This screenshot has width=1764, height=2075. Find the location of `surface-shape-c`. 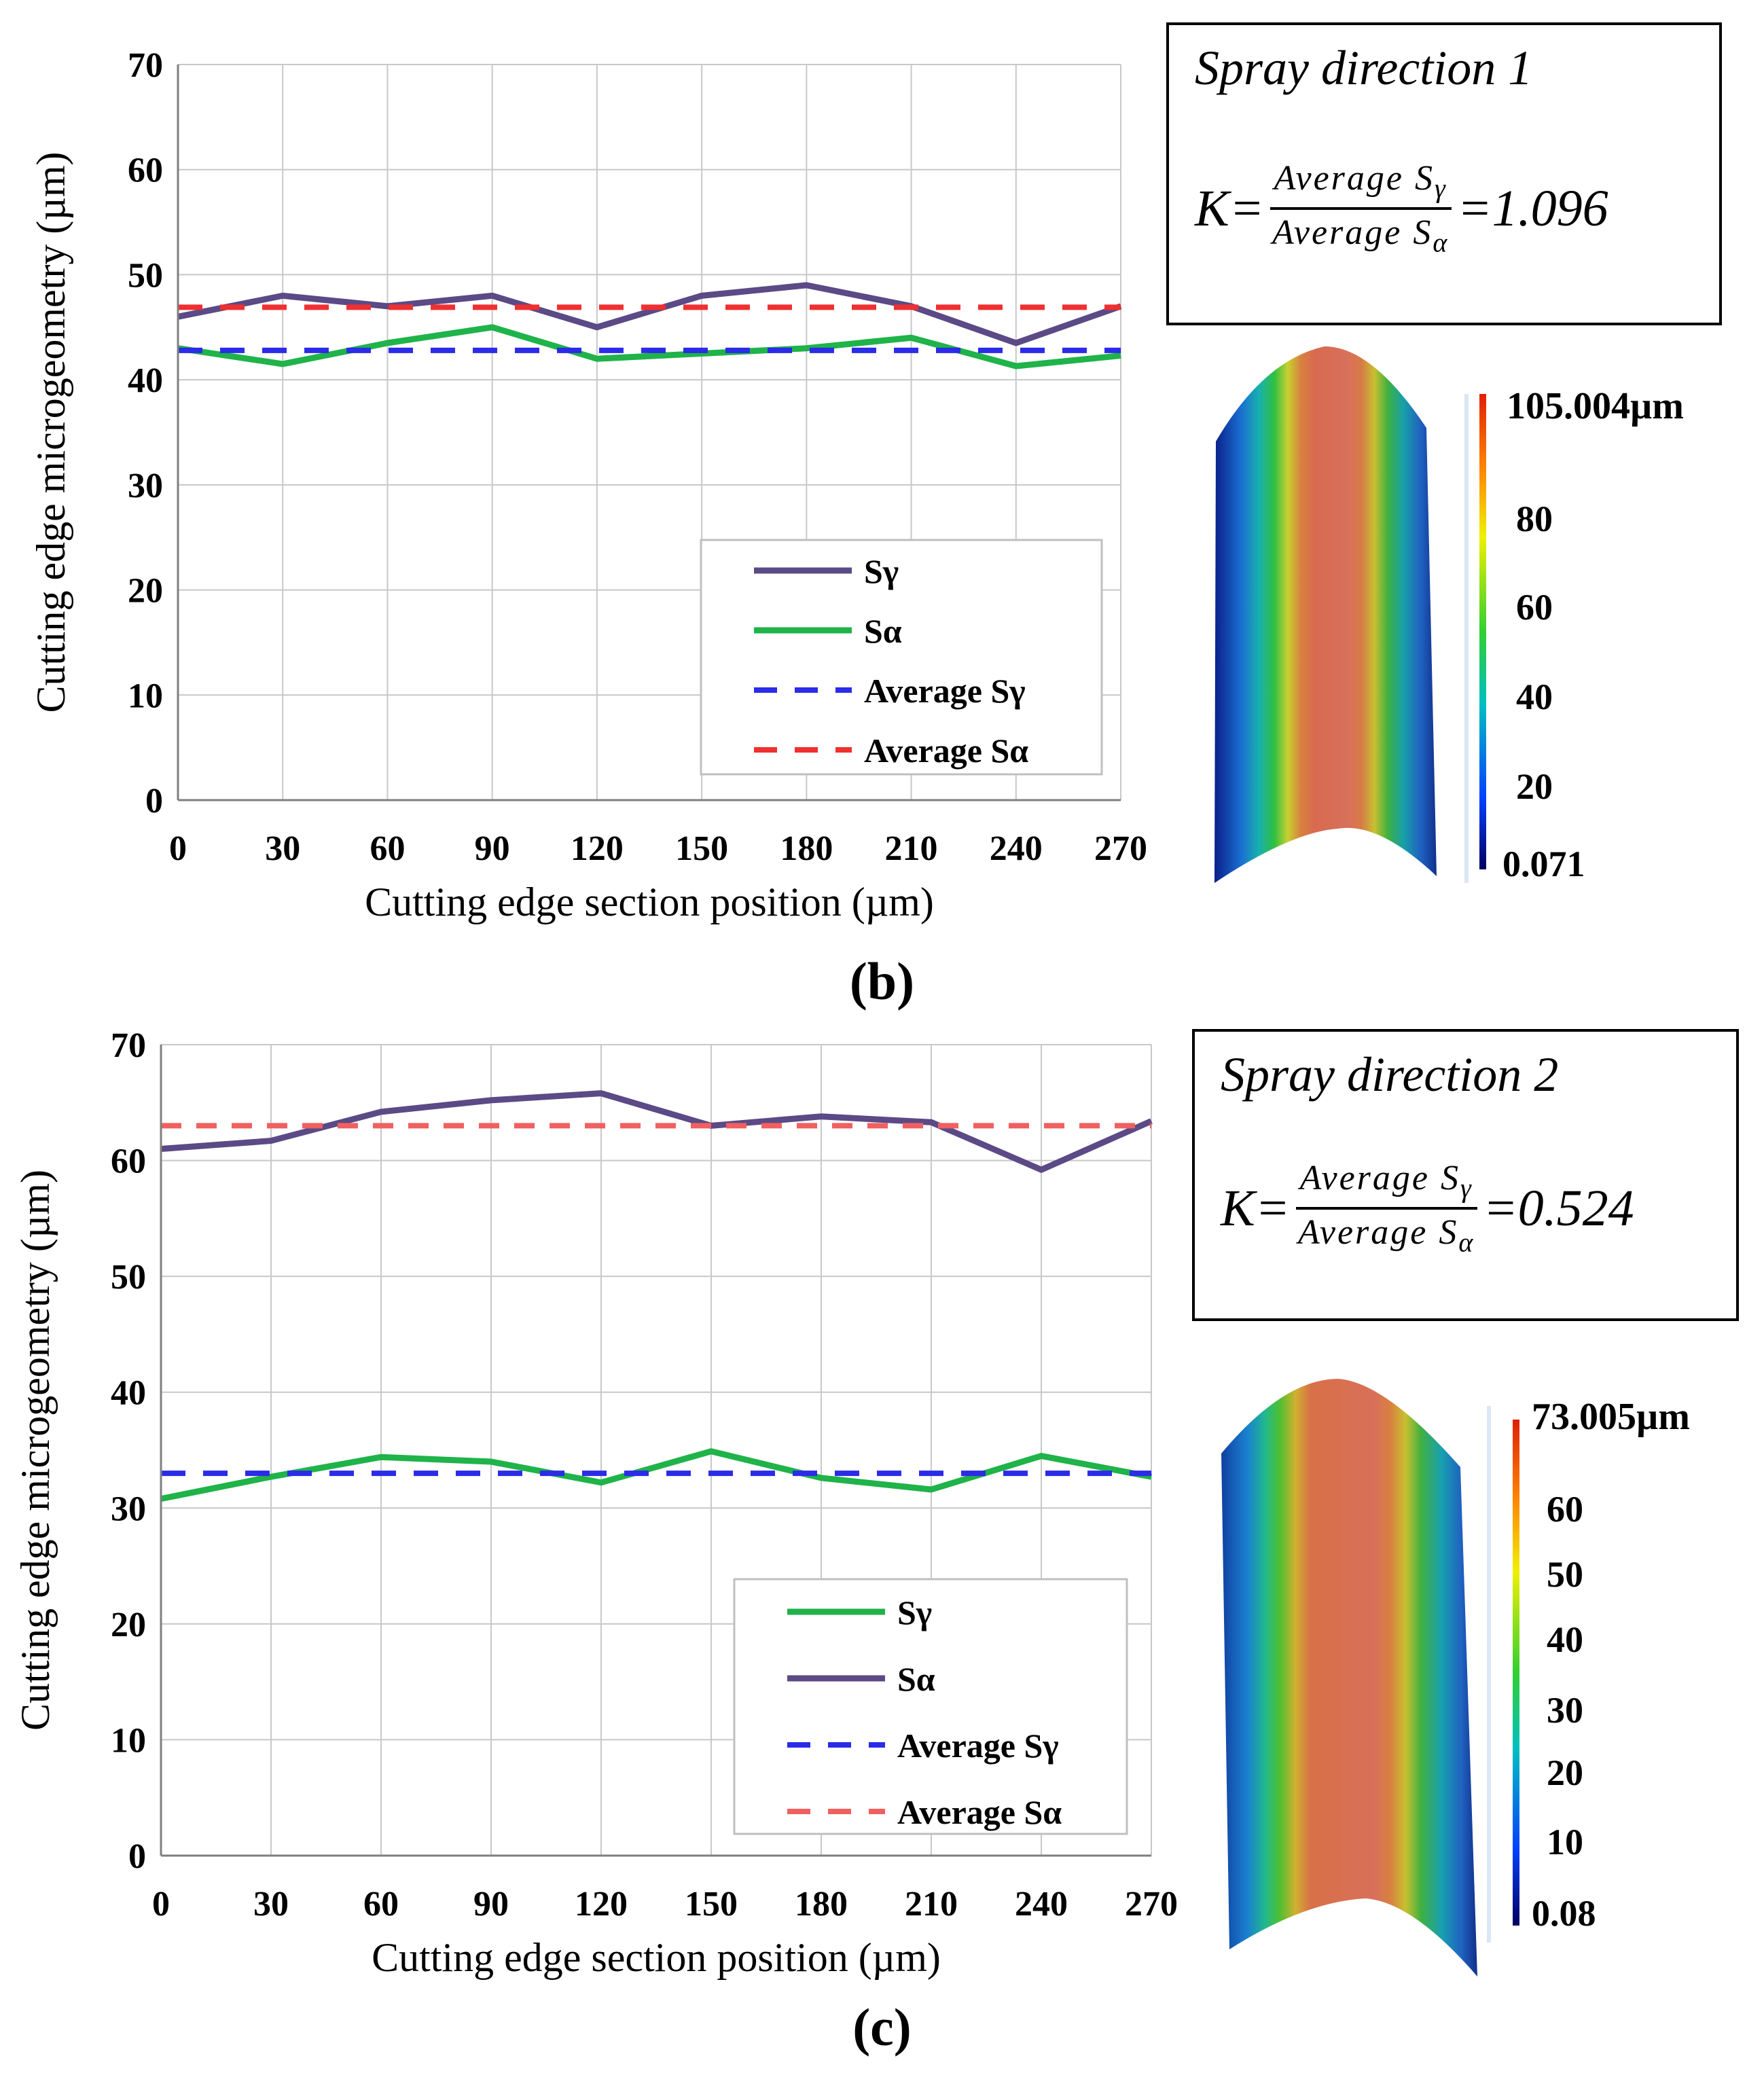

surface-shape-c is located at coordinates (1349, 1678).